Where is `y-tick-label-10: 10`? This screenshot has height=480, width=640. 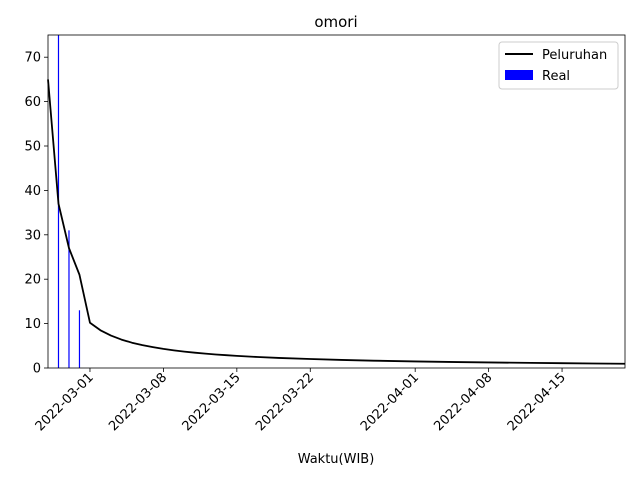
y-tick-label-10: 10 is located at coordinates (32, 324).